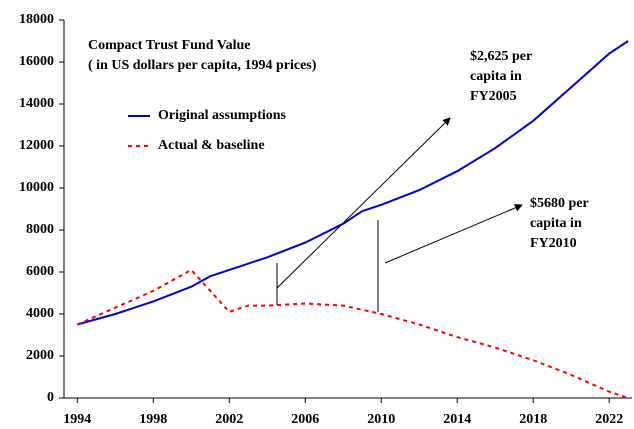 The height and width of the screenshot is (429, 634). I want to click on x-tick-label: 1998, so click(153, 419).